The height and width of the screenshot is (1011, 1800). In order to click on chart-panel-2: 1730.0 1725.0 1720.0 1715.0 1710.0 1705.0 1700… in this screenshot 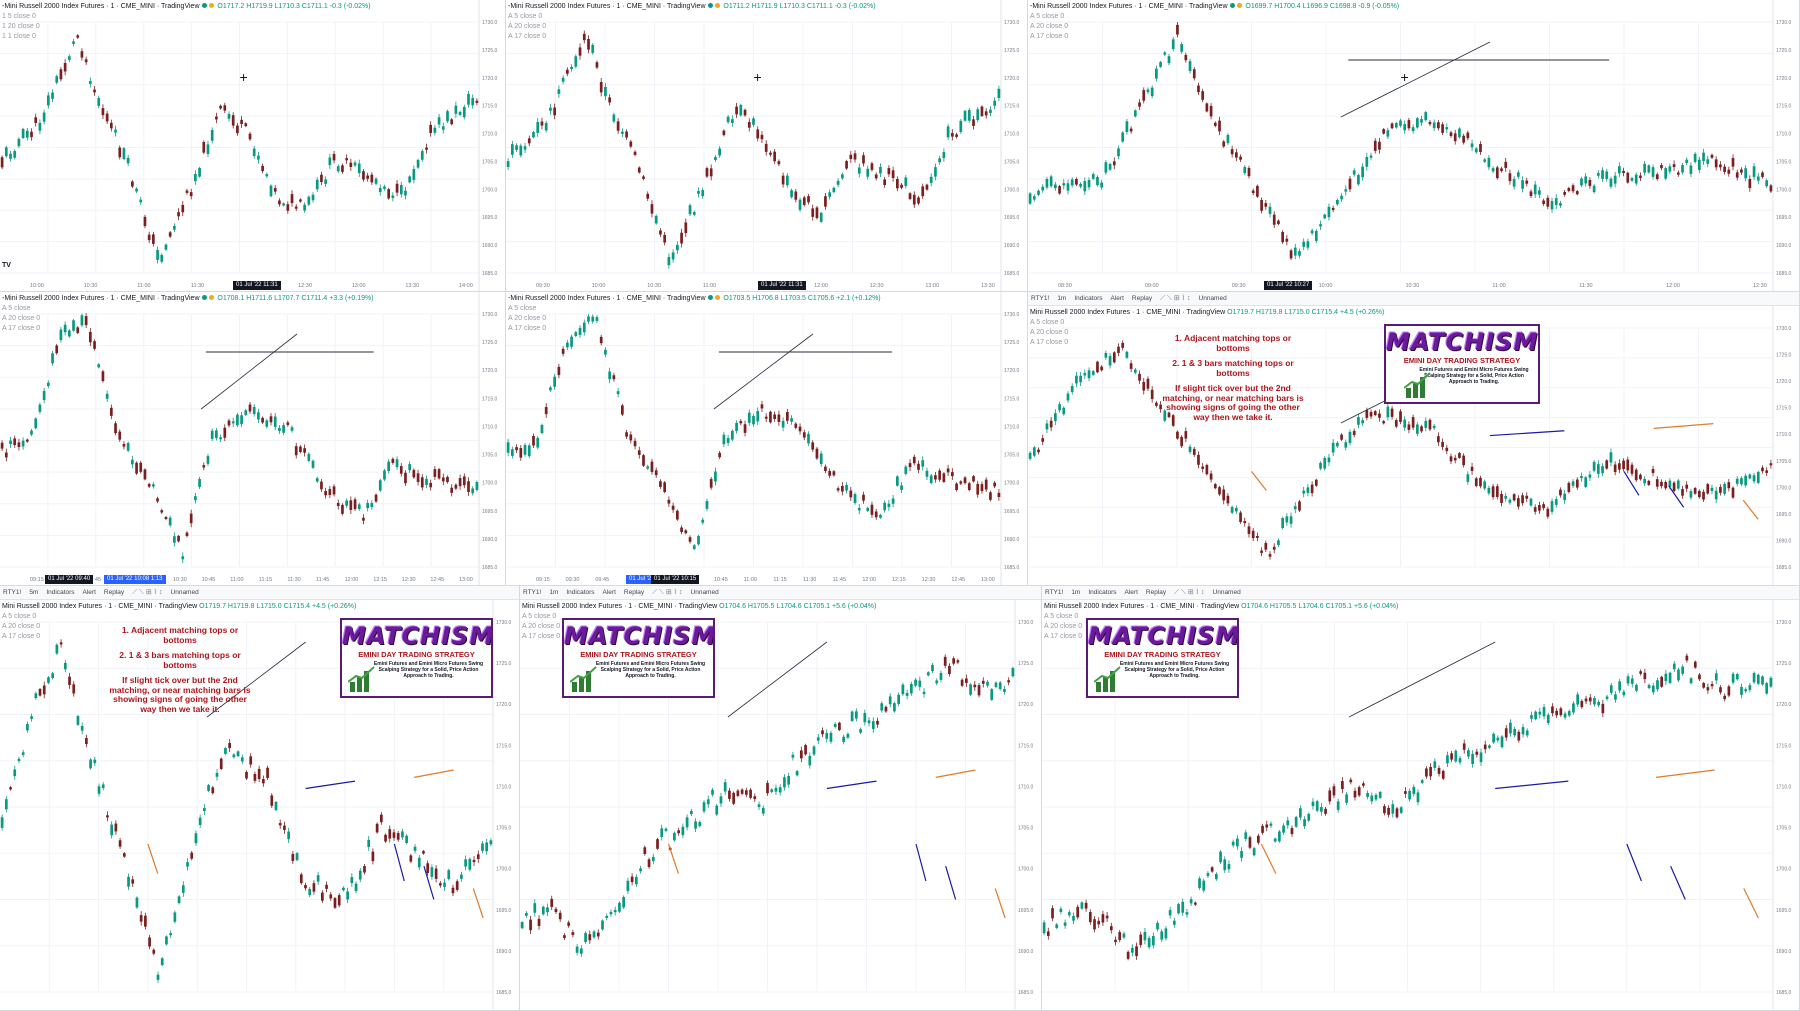, I will do `click(767, 146)`.